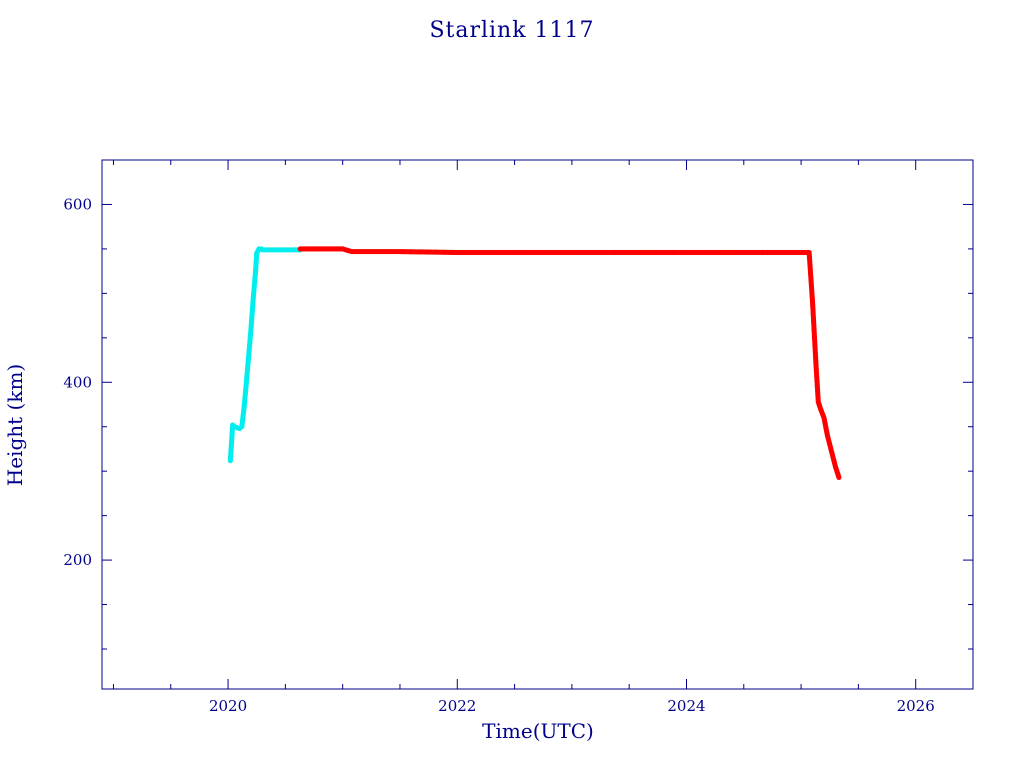 The width and height of the screenshot is (1024, 768). I want to click on series-group, so click(265, 355).